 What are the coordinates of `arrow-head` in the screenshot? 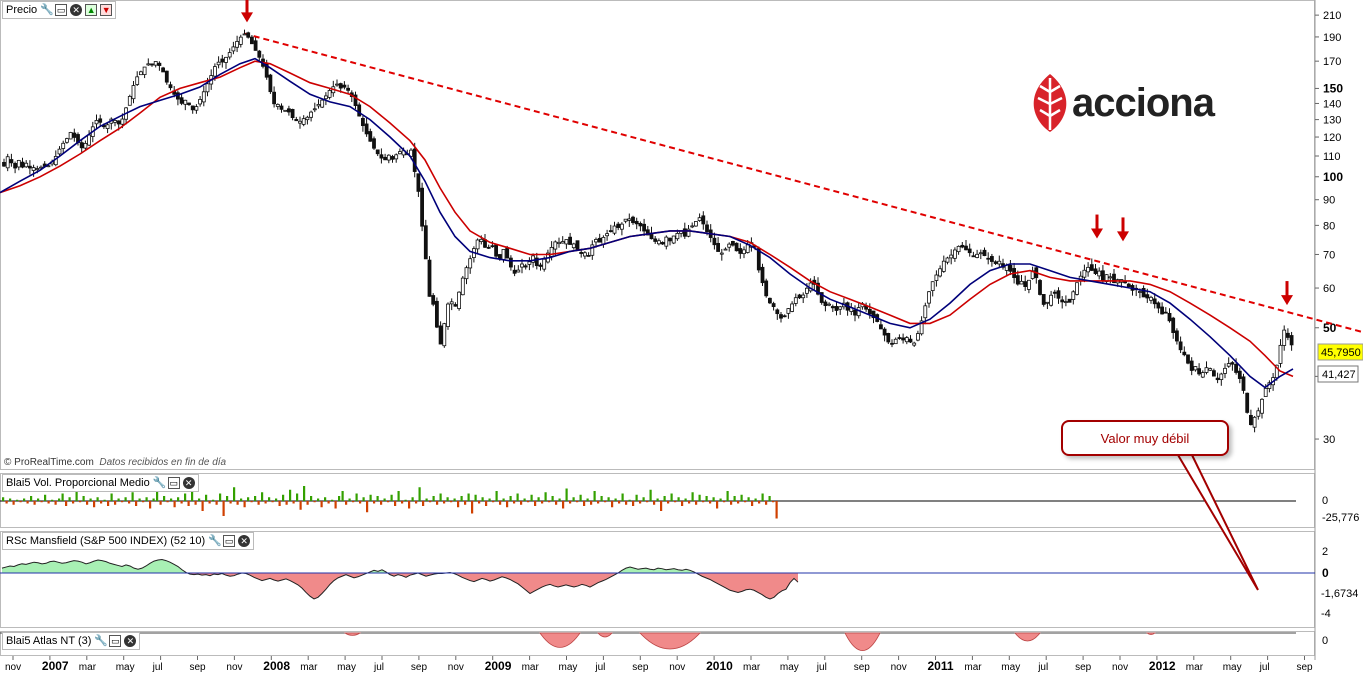 It's located at (247, 17).